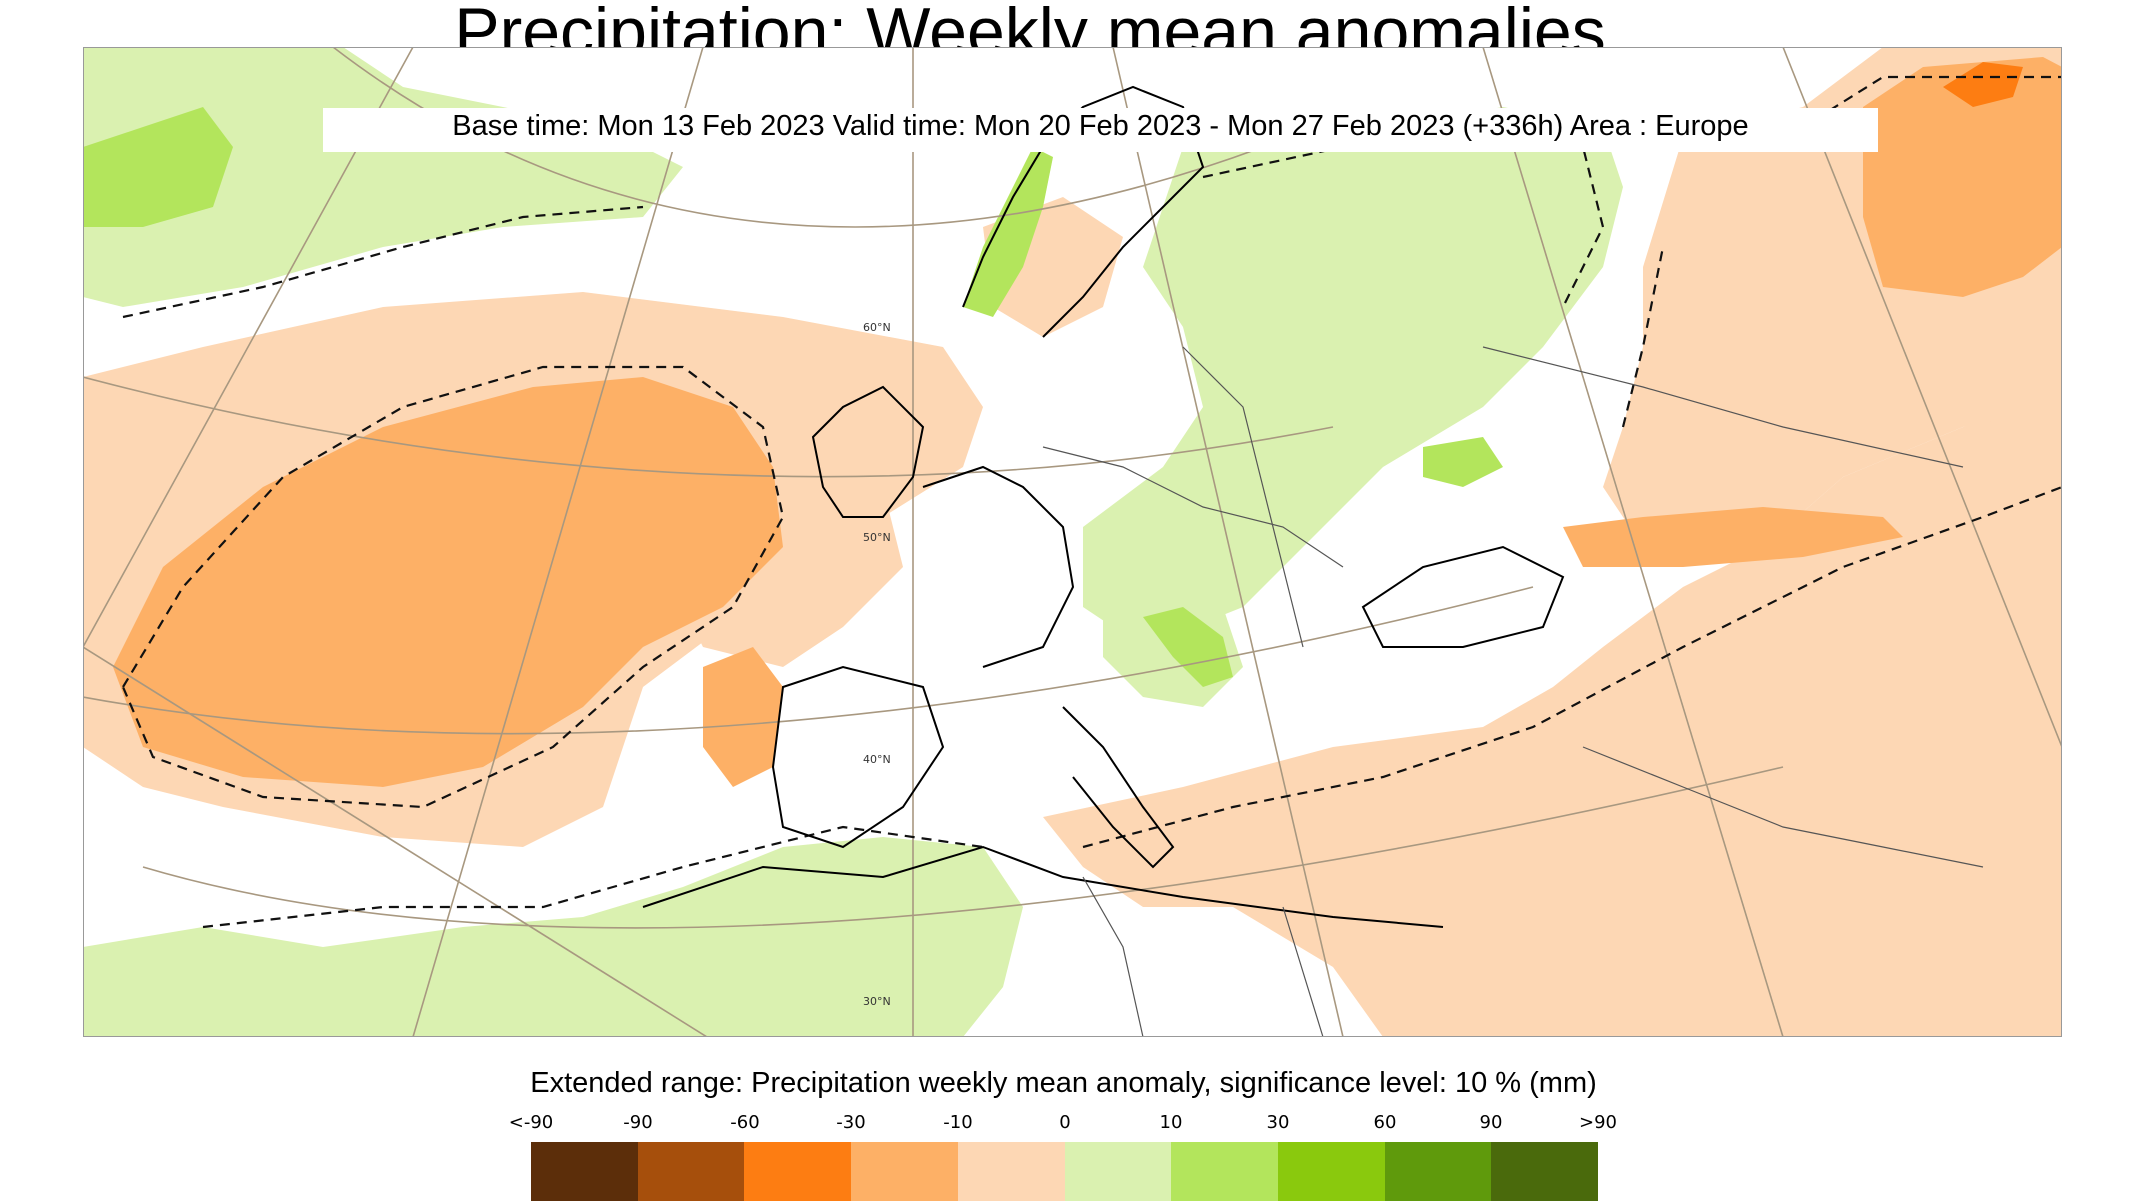  I want to click on coastline-italy, so click(1118, 787).